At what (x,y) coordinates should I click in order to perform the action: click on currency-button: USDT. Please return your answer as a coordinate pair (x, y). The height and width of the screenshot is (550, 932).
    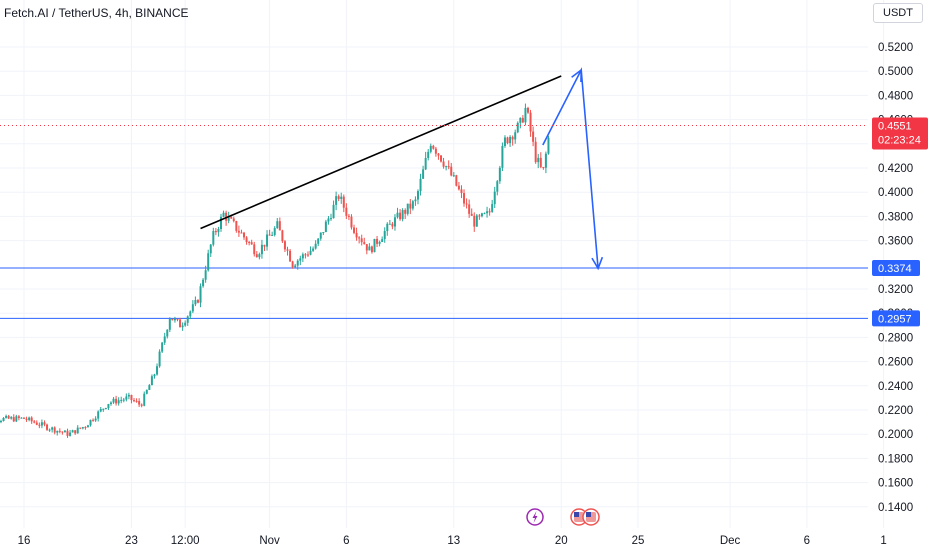
    Looking at the image, I should click on (898, 13).